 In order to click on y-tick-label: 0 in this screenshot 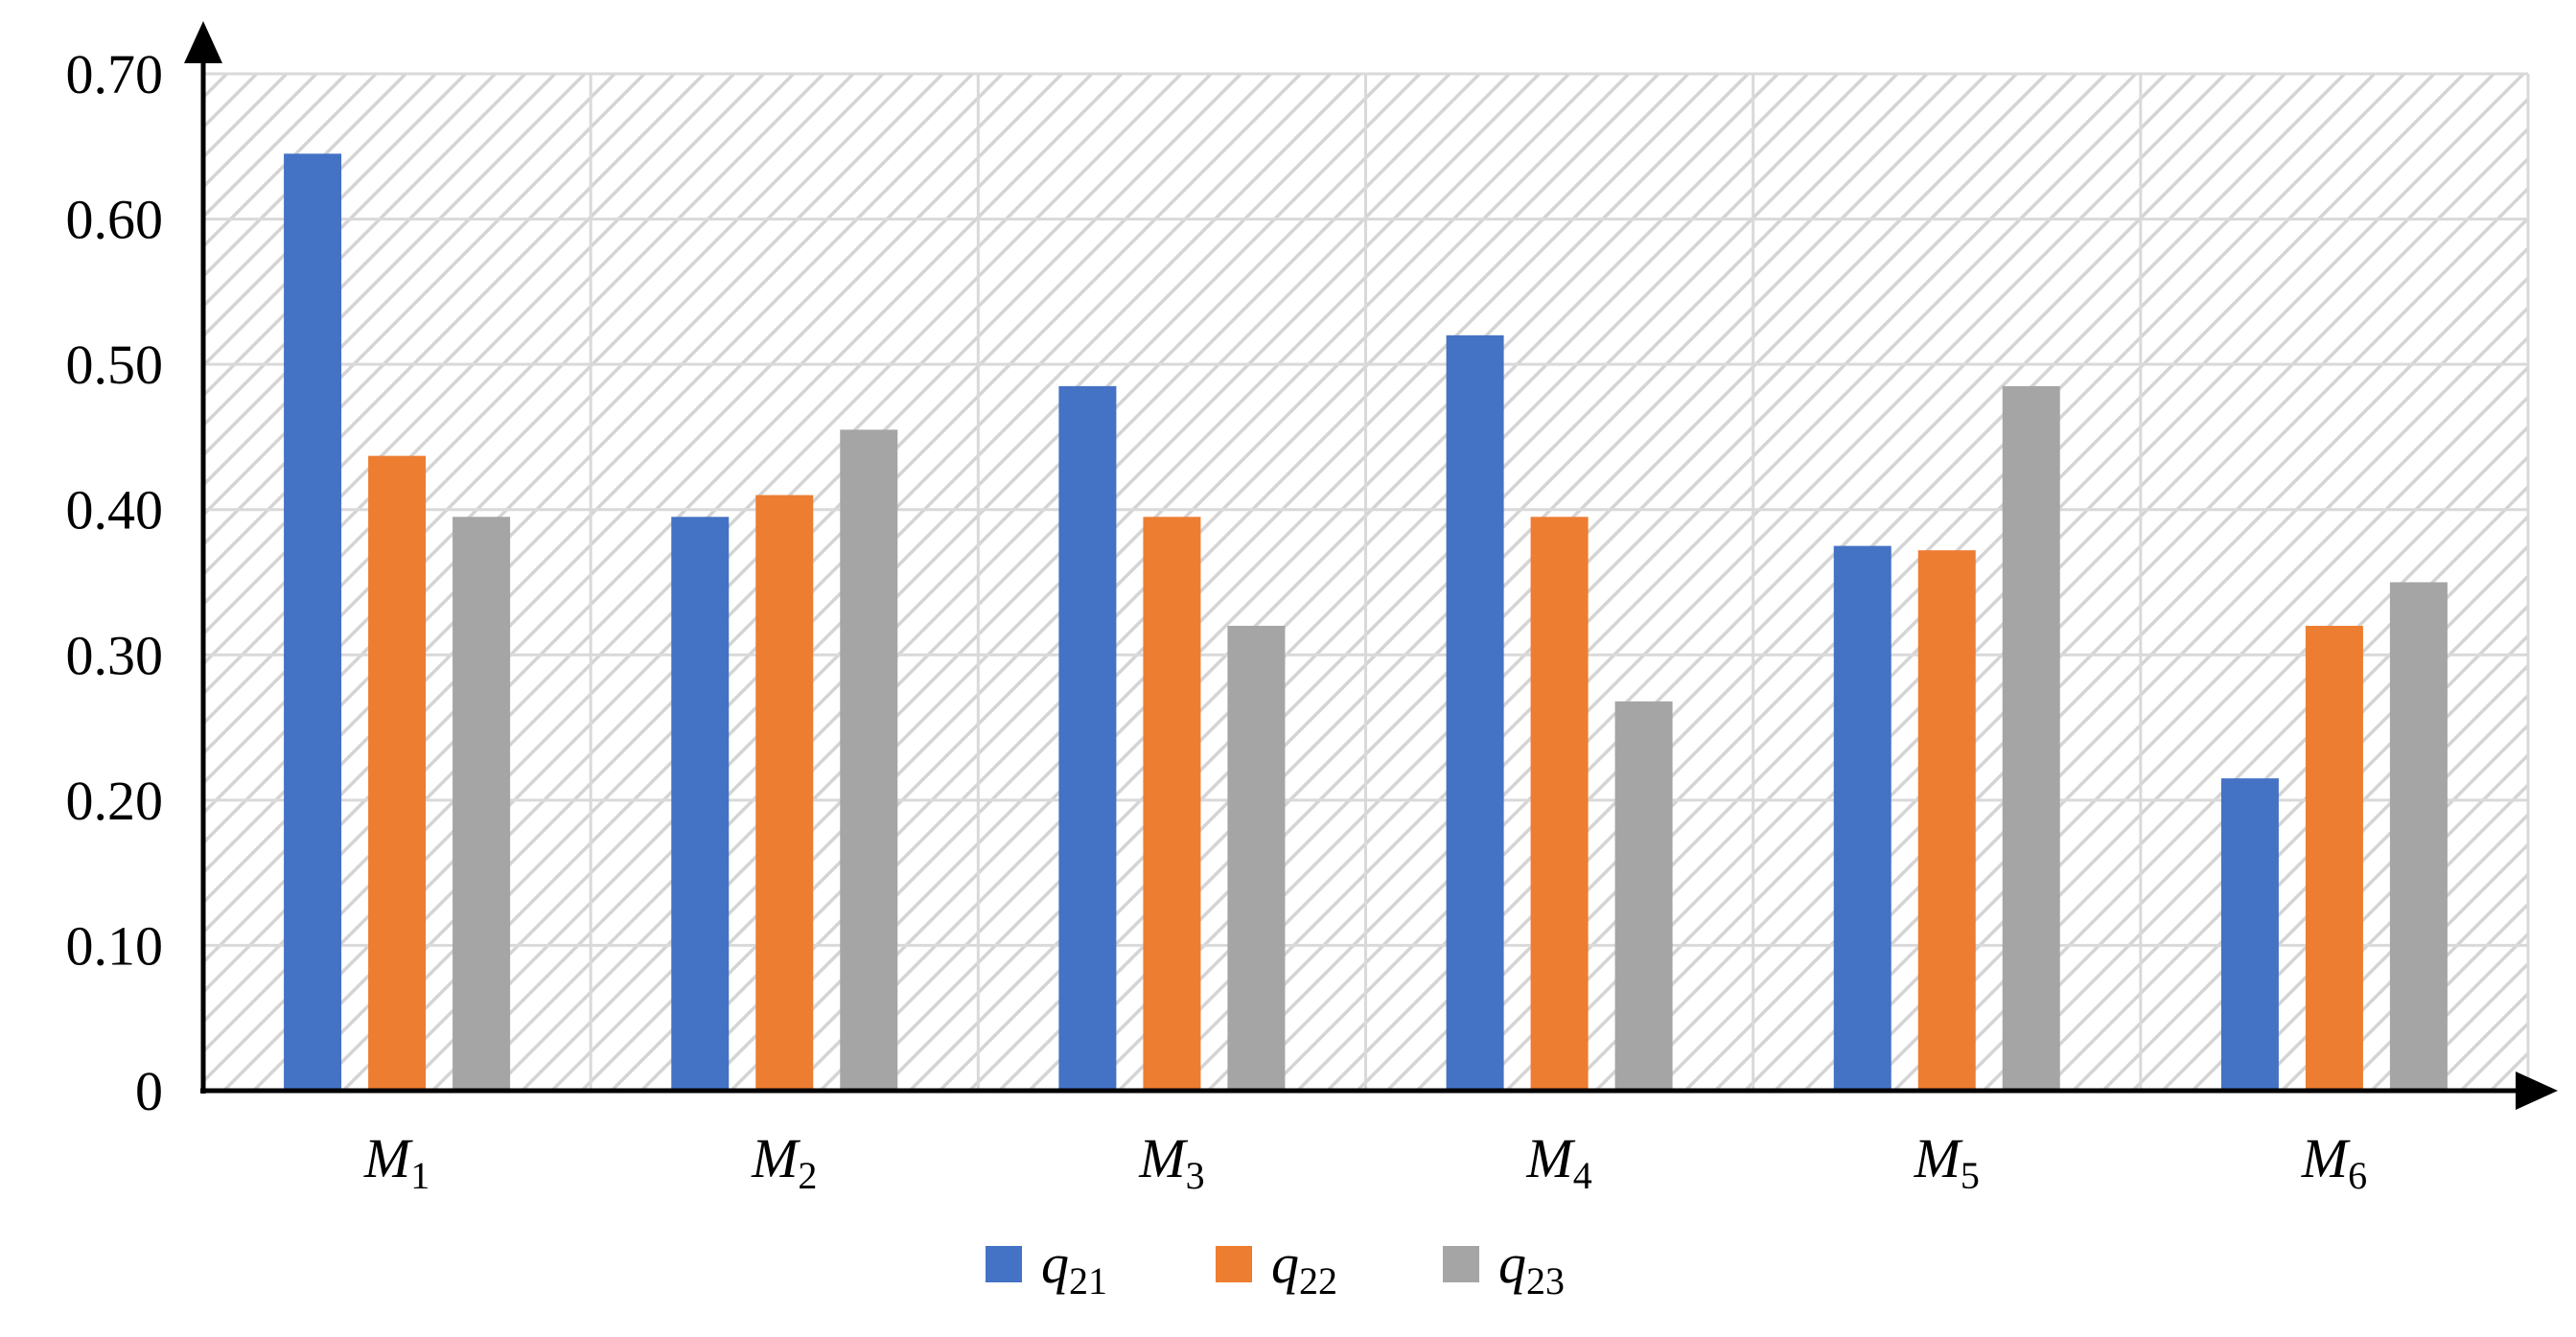, I will do `click(149, 1091)`.